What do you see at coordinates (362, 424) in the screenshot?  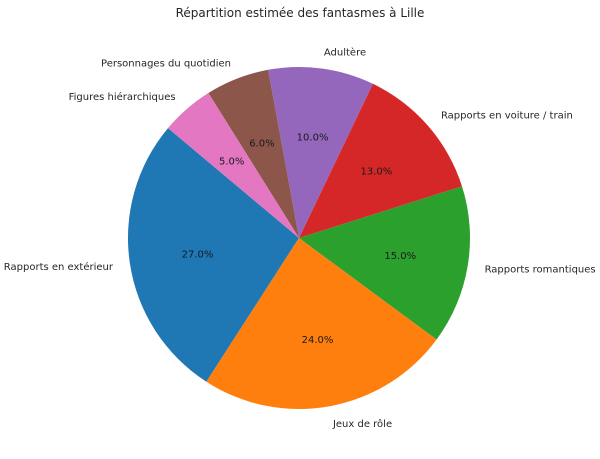 I see `pie-category-label: Jeux de rôle` at bounding box center [362, 424].